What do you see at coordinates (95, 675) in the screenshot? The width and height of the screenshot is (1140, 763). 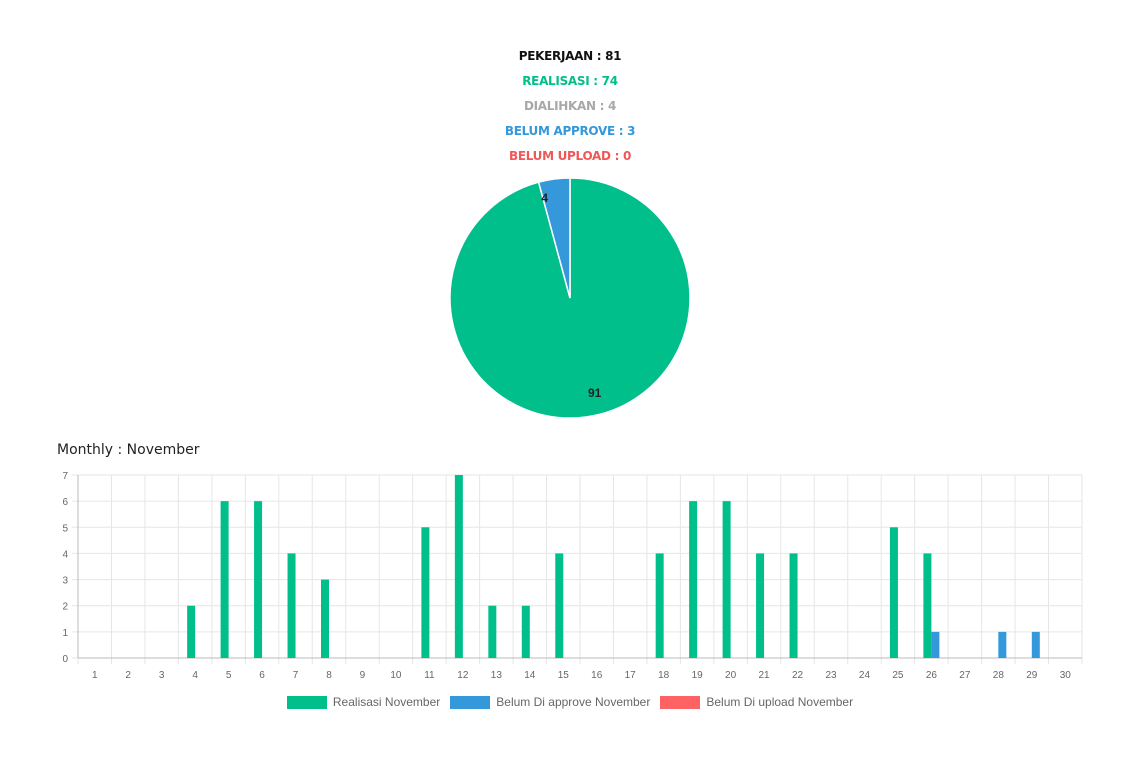 I see `x-tick-label: 1` at bounding box center [95, 675].